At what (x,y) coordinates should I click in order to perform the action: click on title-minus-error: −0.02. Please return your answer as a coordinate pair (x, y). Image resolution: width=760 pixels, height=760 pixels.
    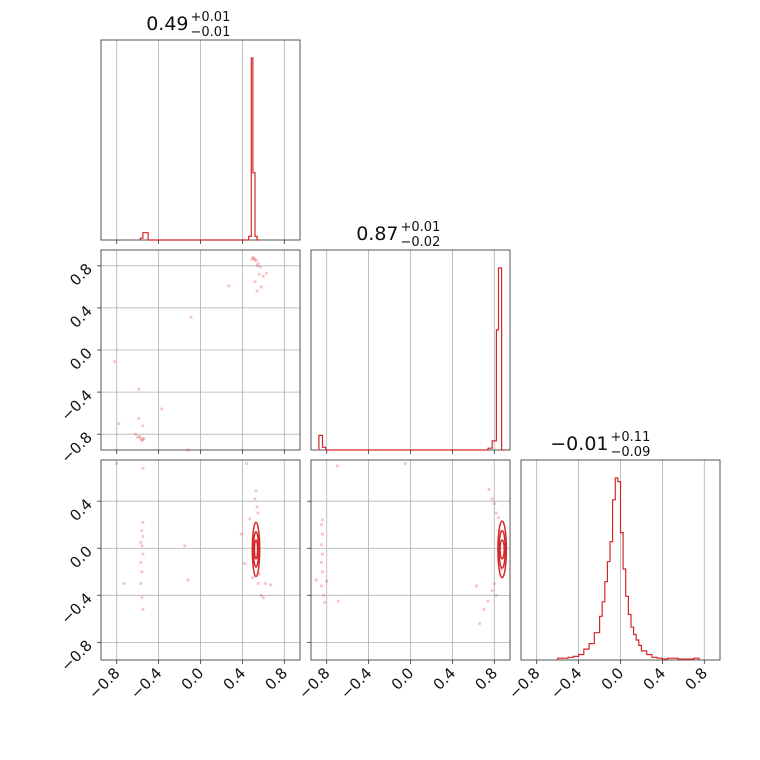
    Looking at the image, I should click on (421, 242).